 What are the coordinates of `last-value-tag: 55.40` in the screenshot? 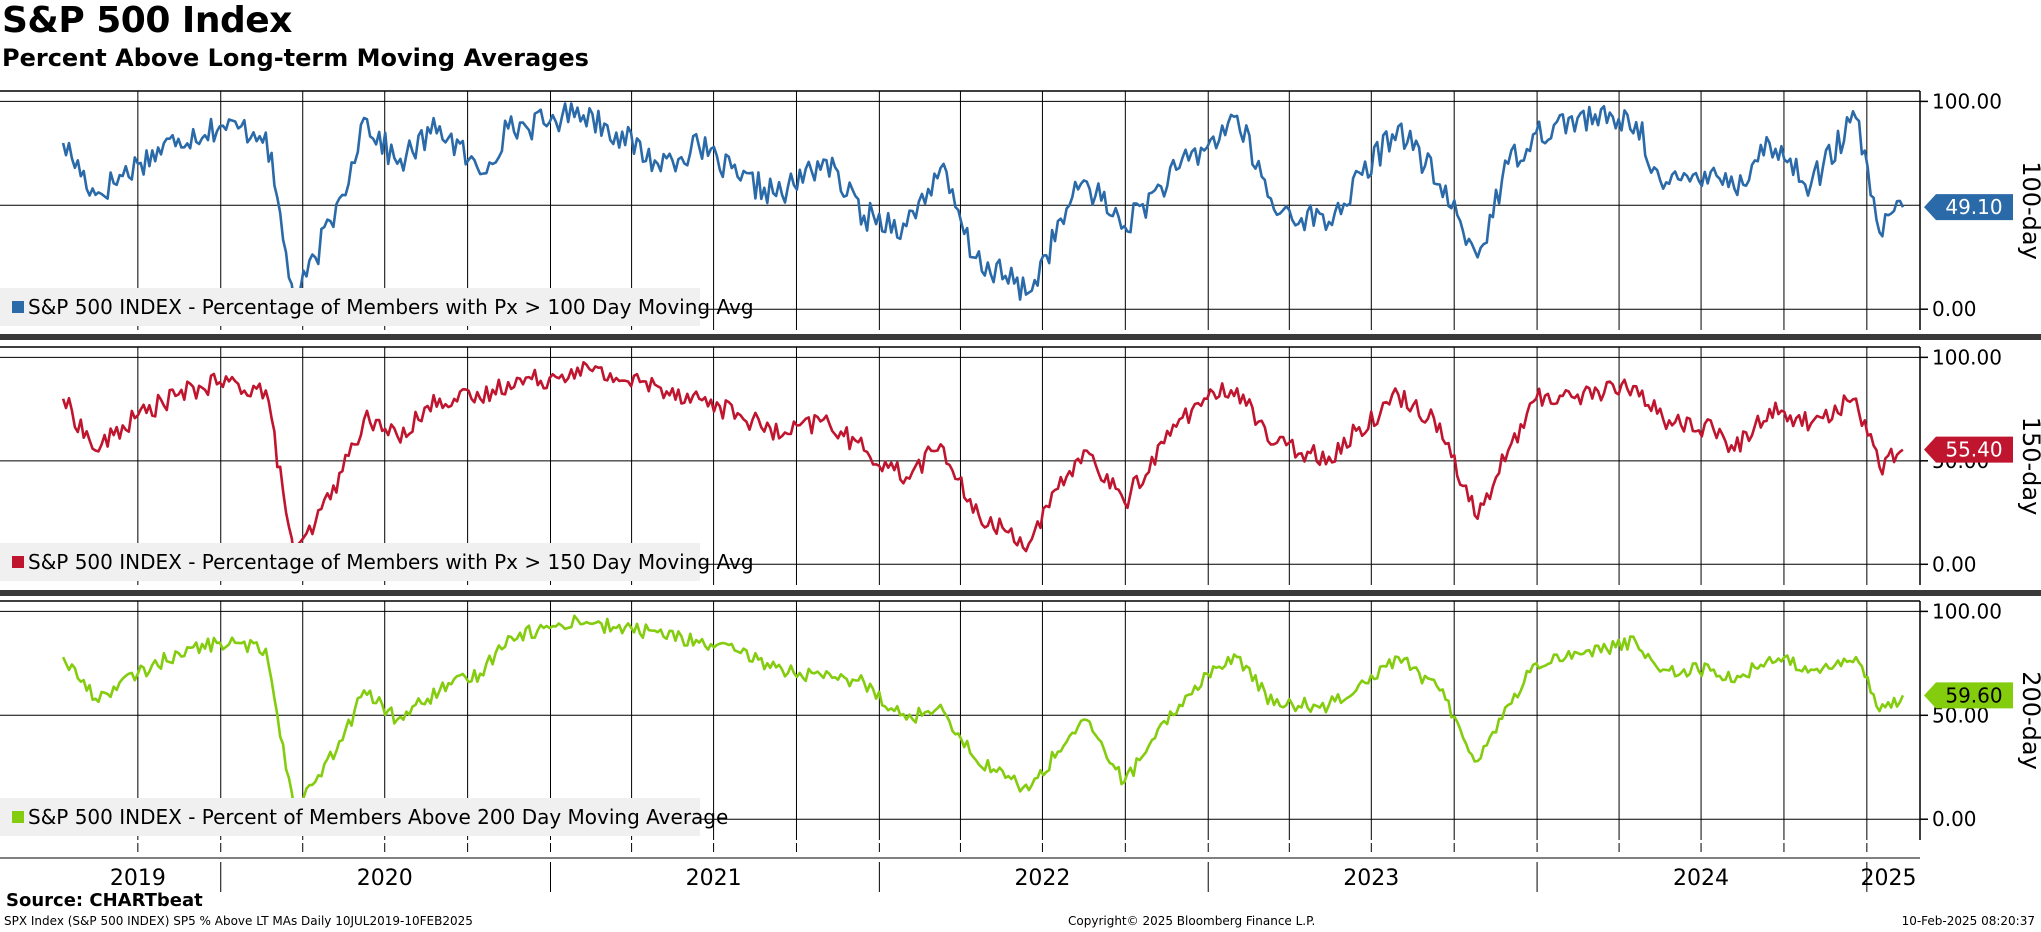 It's located at (1968, 449).